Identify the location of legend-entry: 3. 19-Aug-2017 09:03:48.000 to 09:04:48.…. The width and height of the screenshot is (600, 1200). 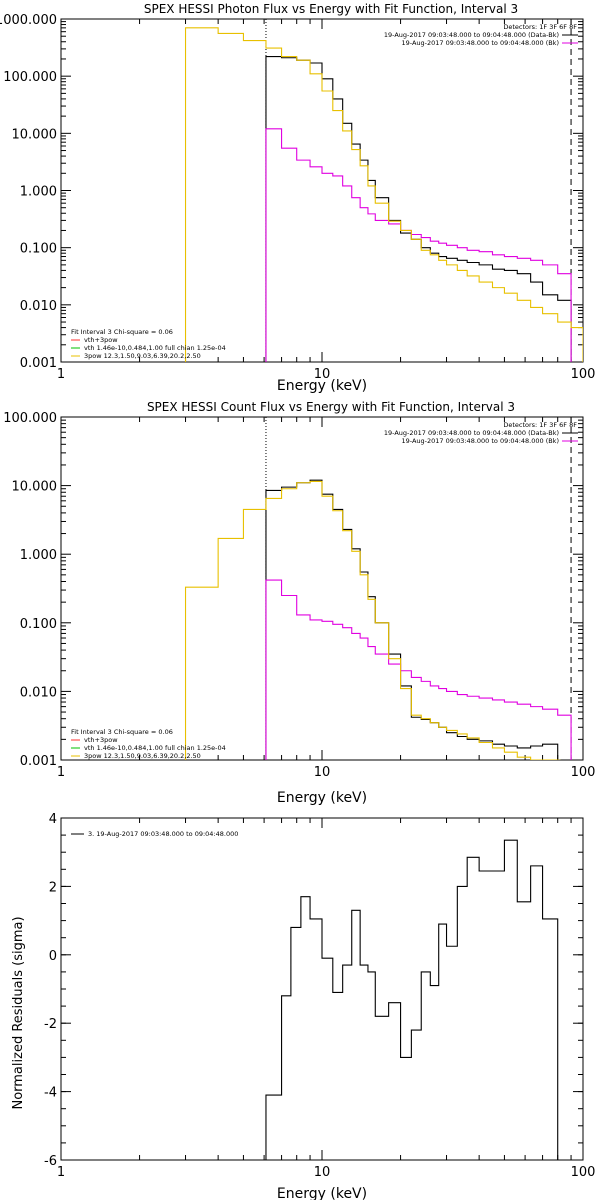
(163, 834).